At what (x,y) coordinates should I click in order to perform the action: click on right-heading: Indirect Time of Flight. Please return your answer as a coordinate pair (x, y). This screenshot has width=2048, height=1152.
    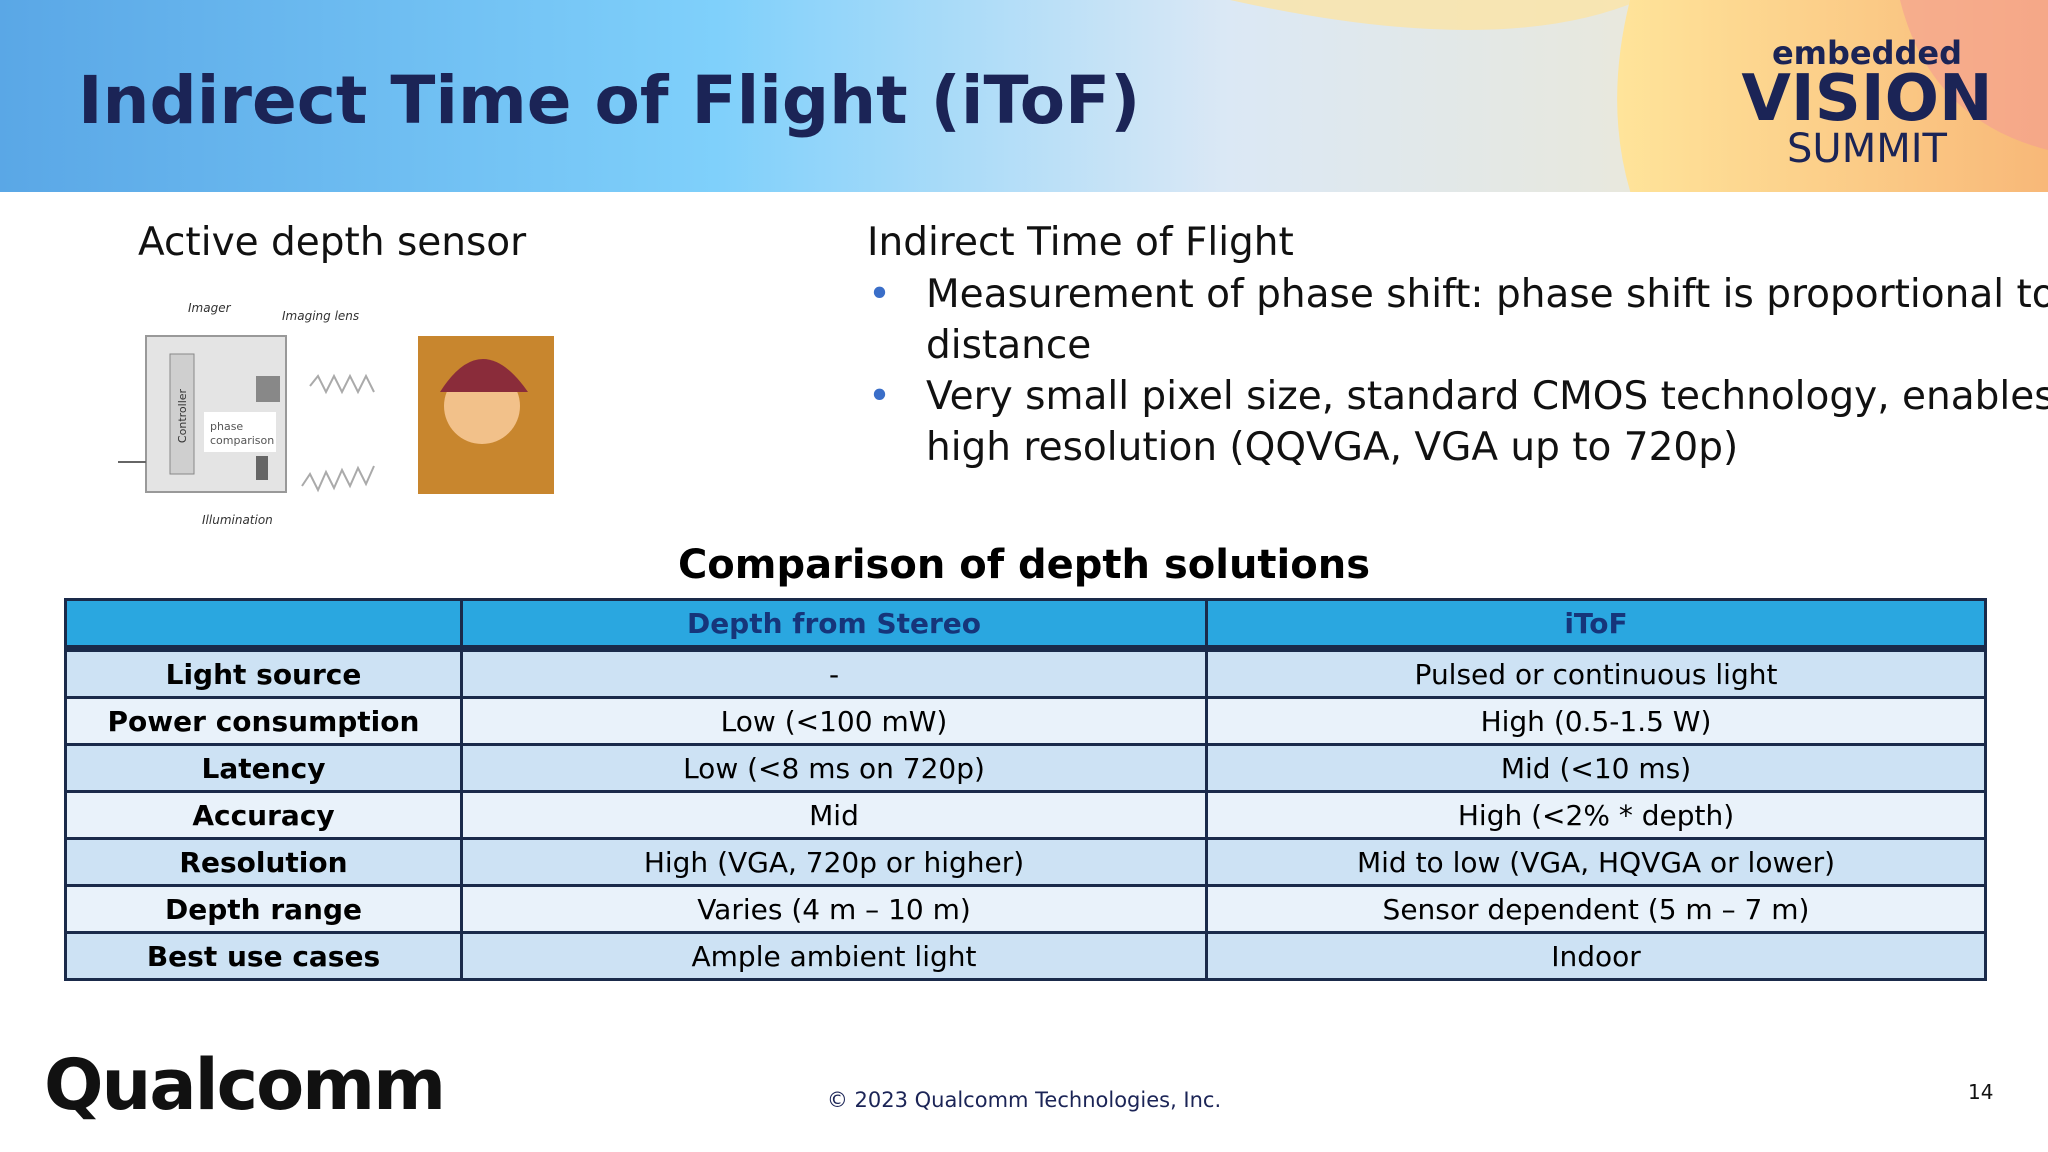
    Looking at the image, I should click on (1080, 242).